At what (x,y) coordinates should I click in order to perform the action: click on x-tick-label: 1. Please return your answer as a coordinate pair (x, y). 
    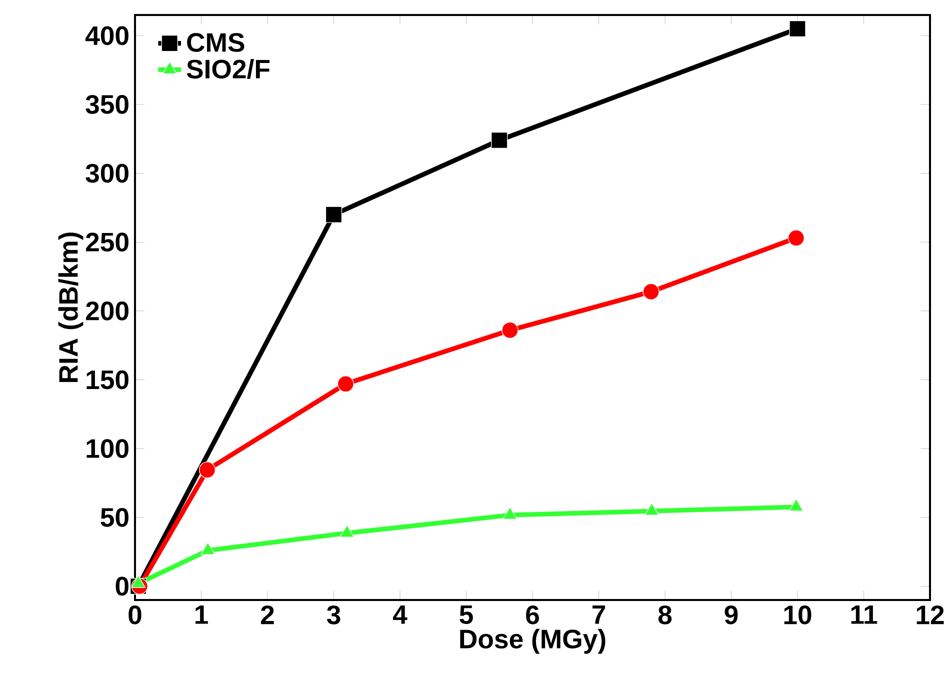
    Looking at the image, I should click on (202, 614).